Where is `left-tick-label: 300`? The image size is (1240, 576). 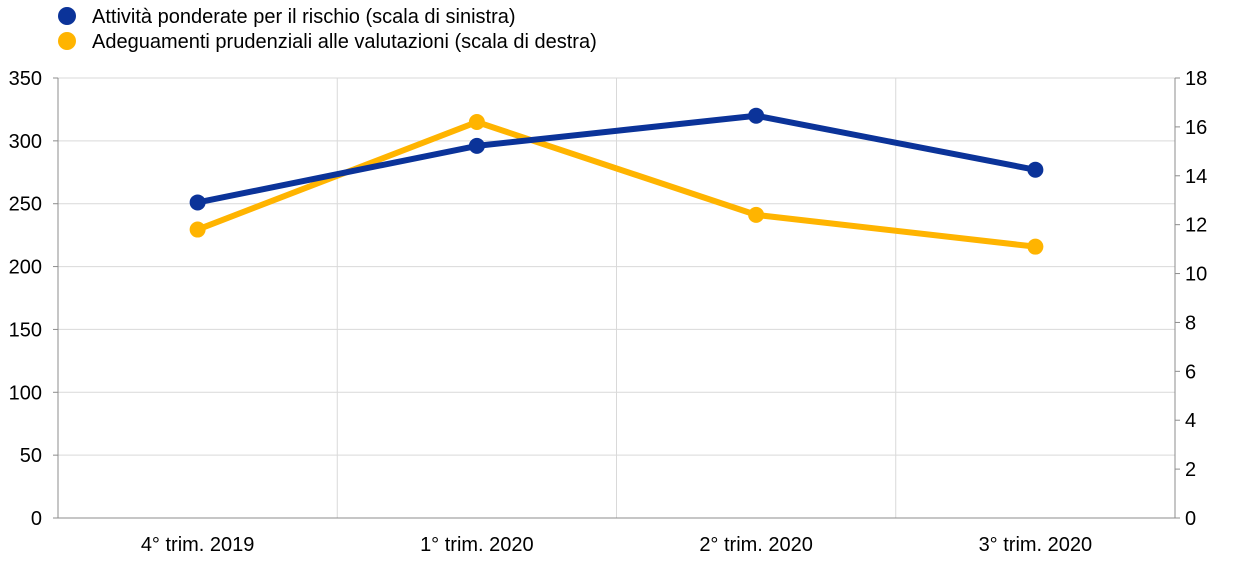 left-tick-label: 300 is located at coordinates (25, 142).